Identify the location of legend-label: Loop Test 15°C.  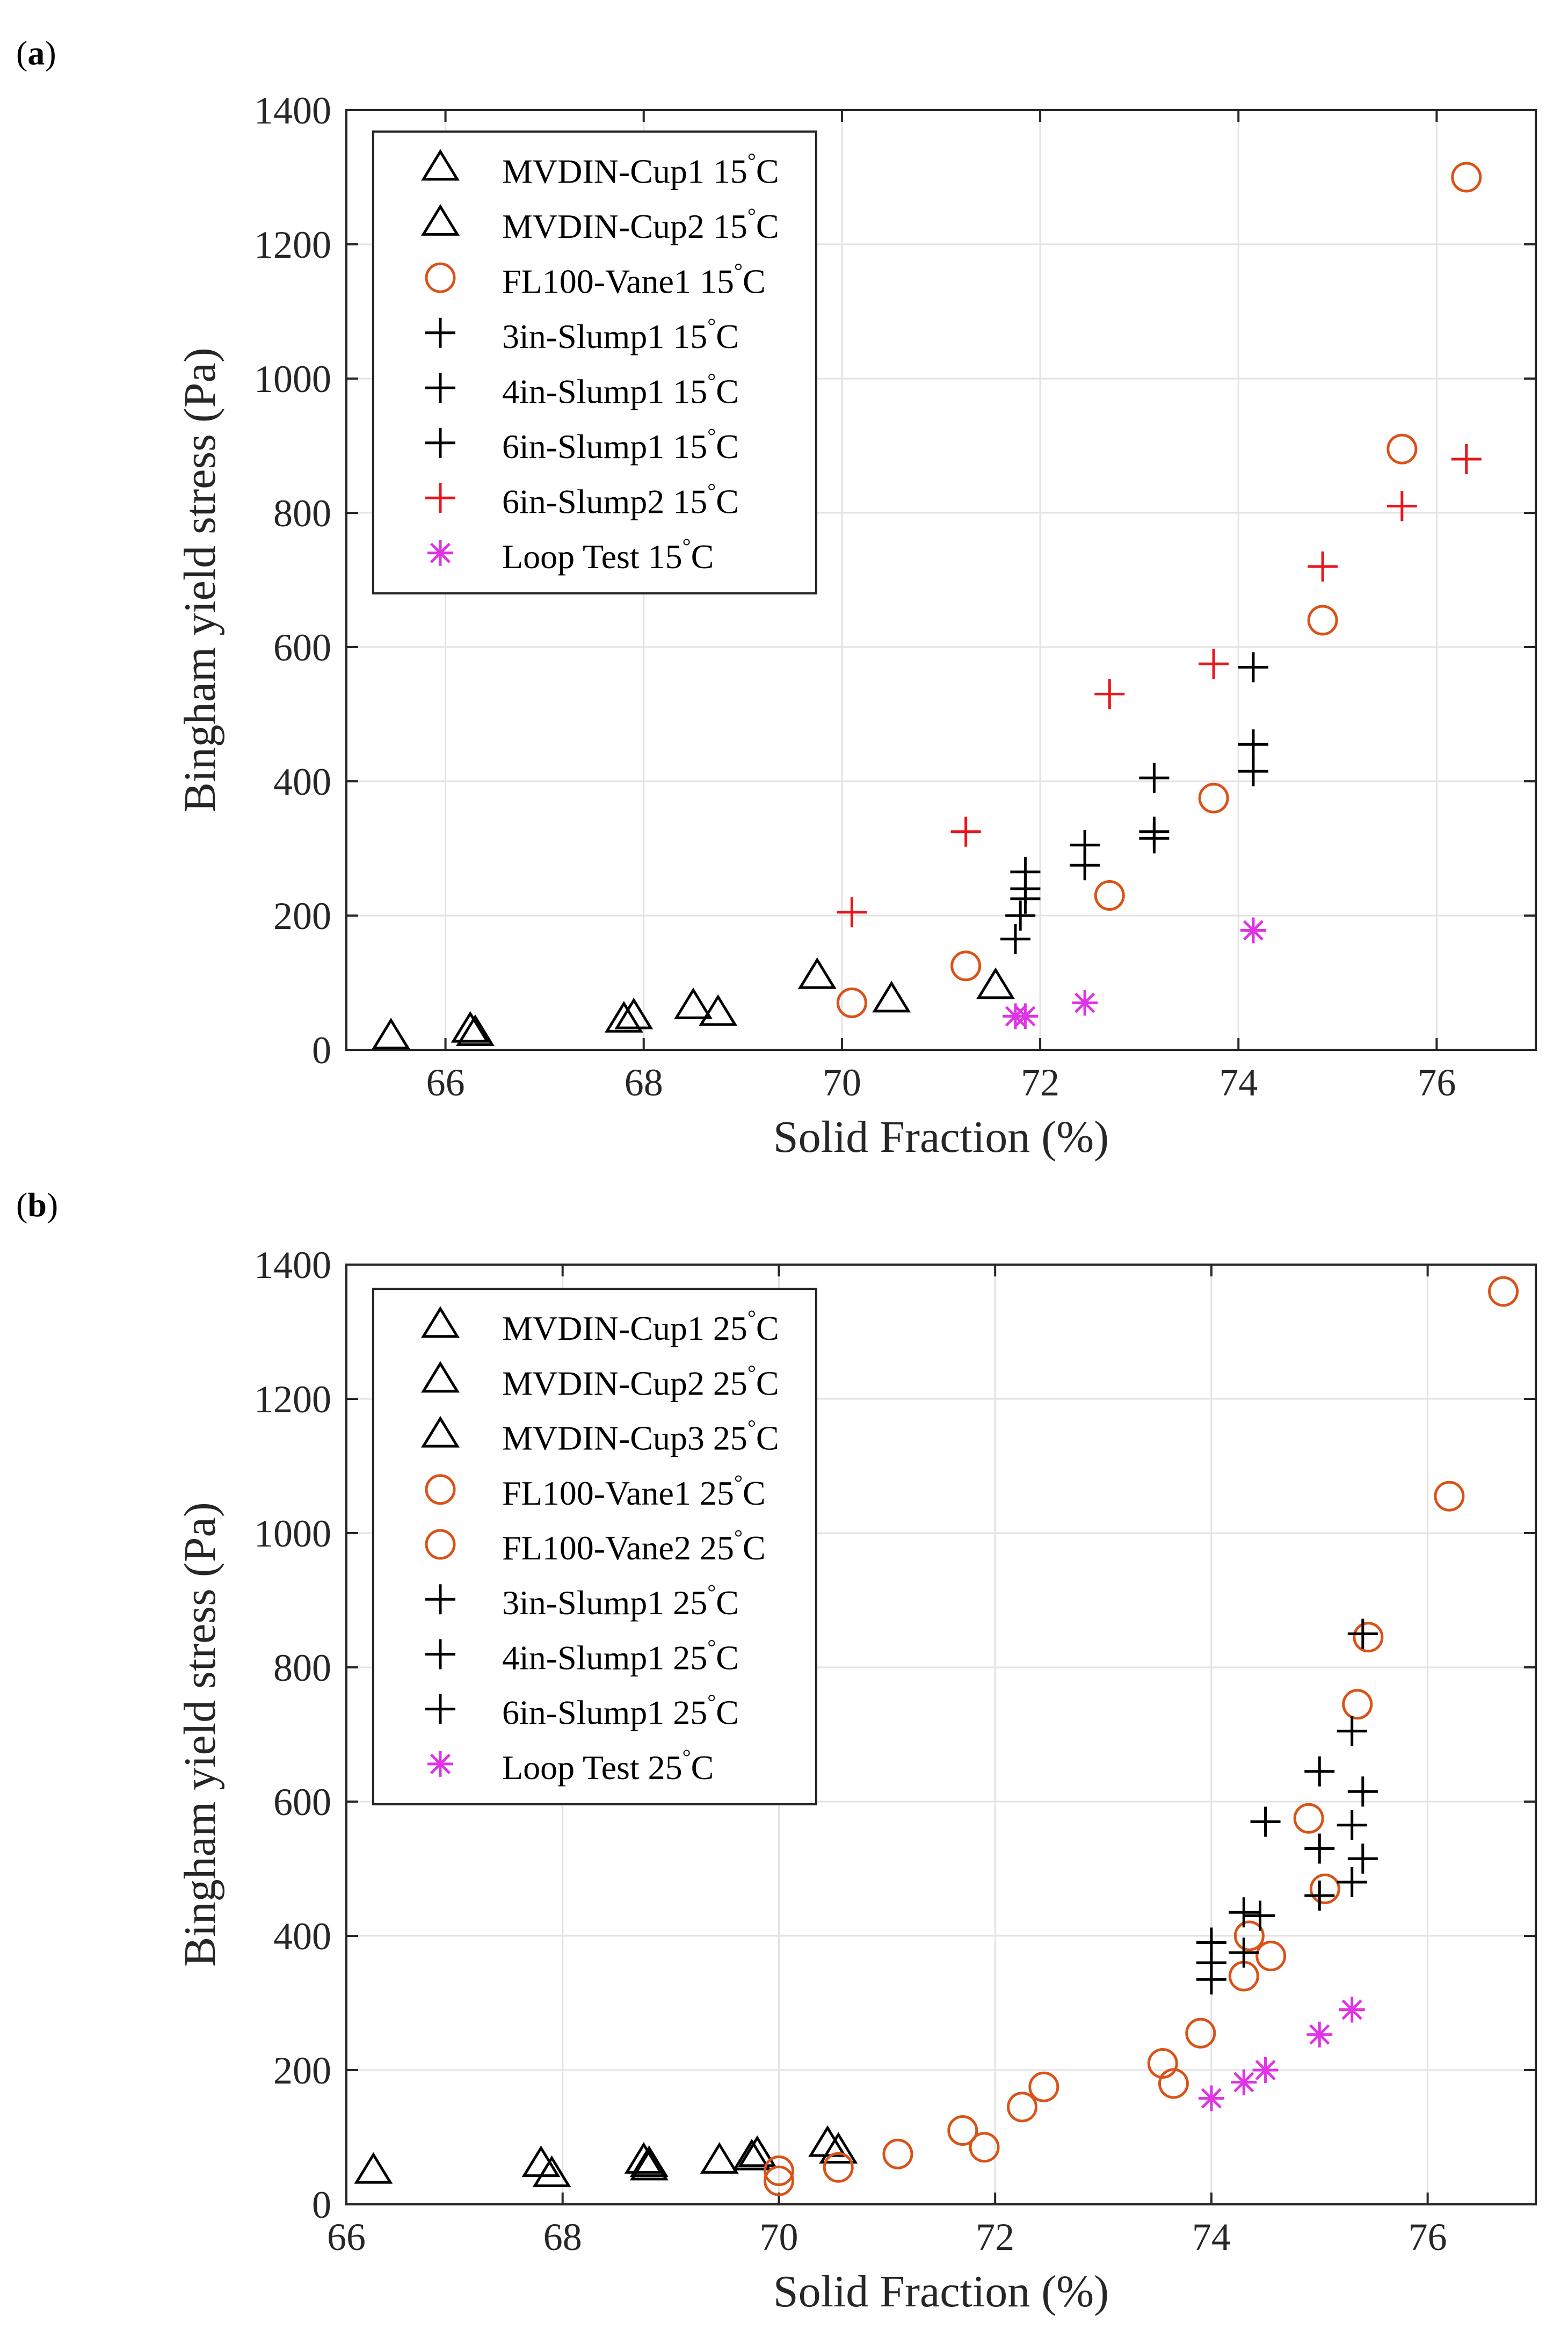
(608, 555).